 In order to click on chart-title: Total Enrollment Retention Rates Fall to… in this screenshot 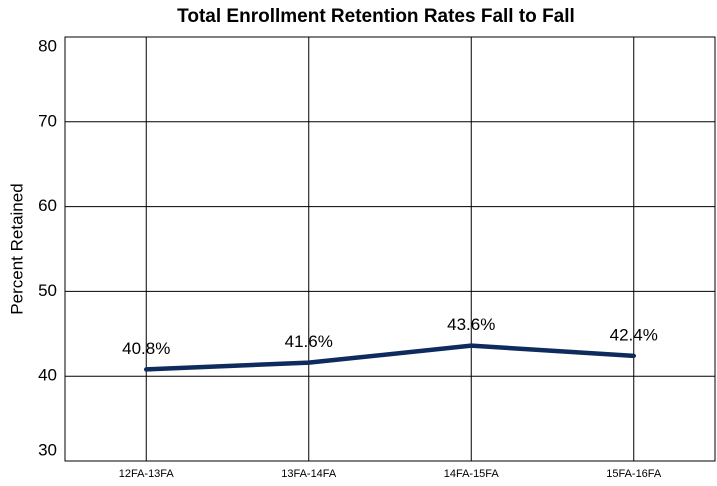, I will do `click(376, 16)`.